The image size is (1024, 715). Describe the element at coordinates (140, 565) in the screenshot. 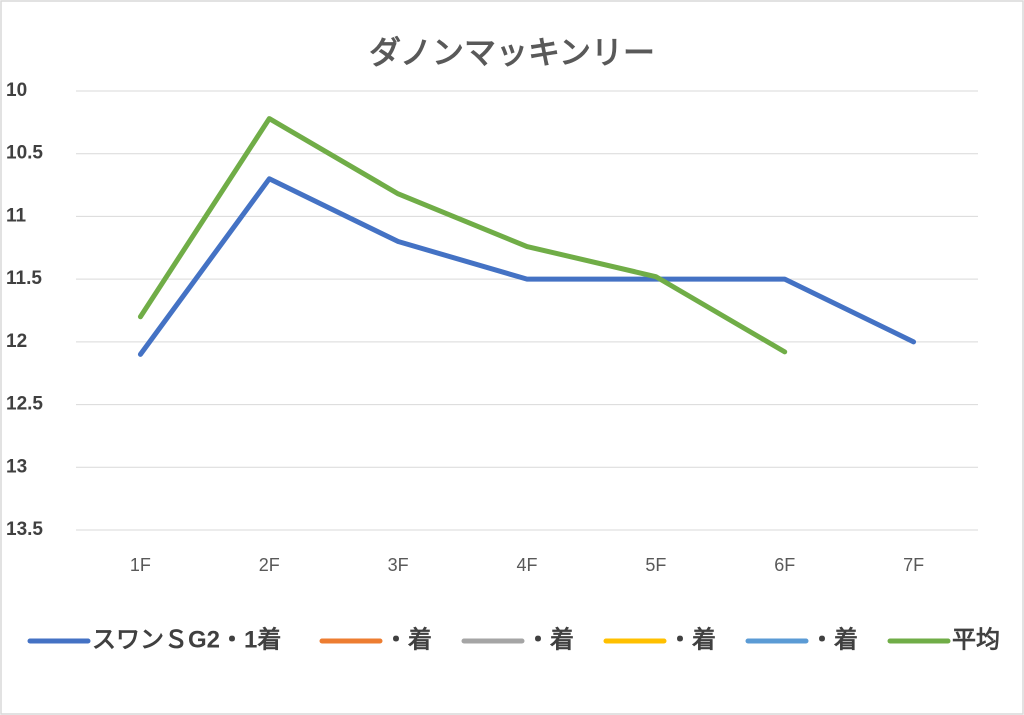

I see `x-tick-label: 1F` at that location.